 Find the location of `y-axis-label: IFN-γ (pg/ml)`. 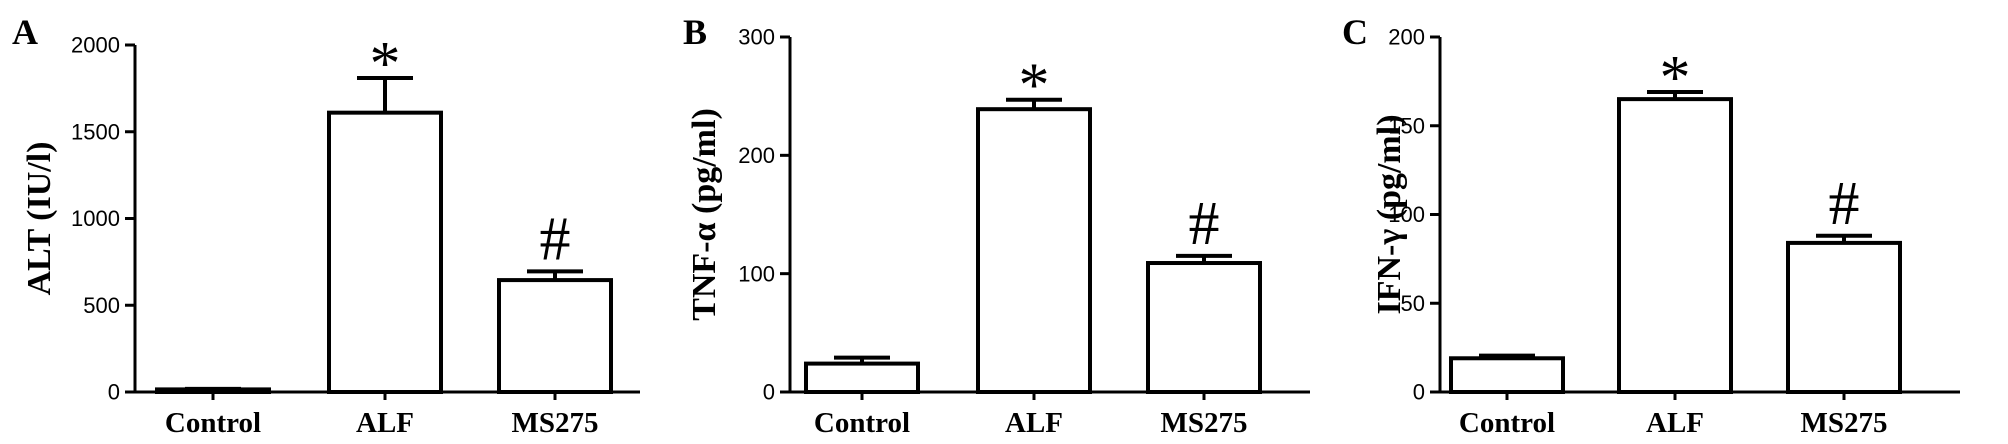

y-axis-label: IFN-γ (pg/ml) is located at coordinates (1389, 214).